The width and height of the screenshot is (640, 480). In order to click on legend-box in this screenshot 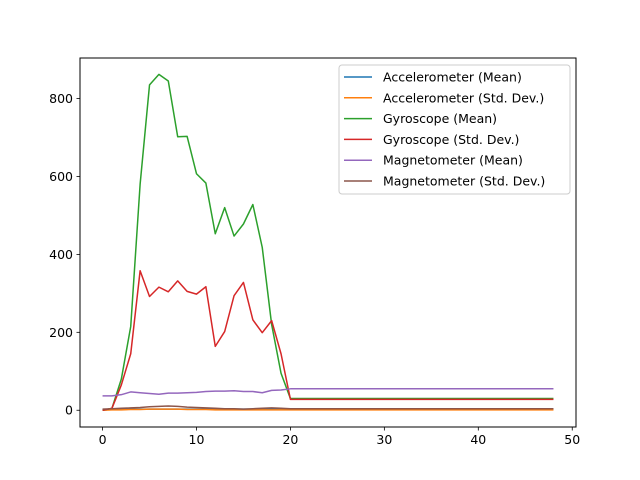, I will do `click(454, 129)`.